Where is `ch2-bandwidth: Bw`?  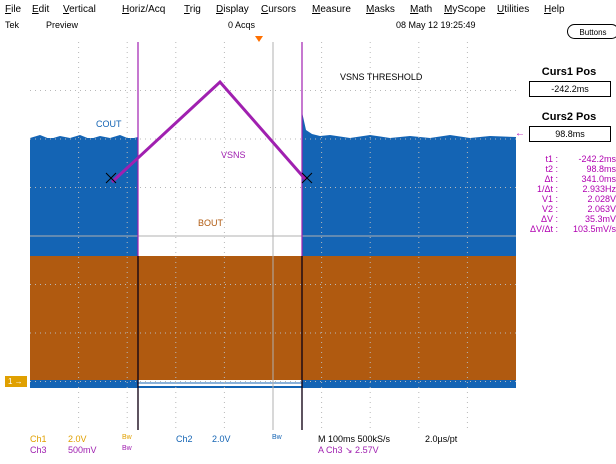
ch2-bandwidth: Bw is located at coordinates (277, 437).